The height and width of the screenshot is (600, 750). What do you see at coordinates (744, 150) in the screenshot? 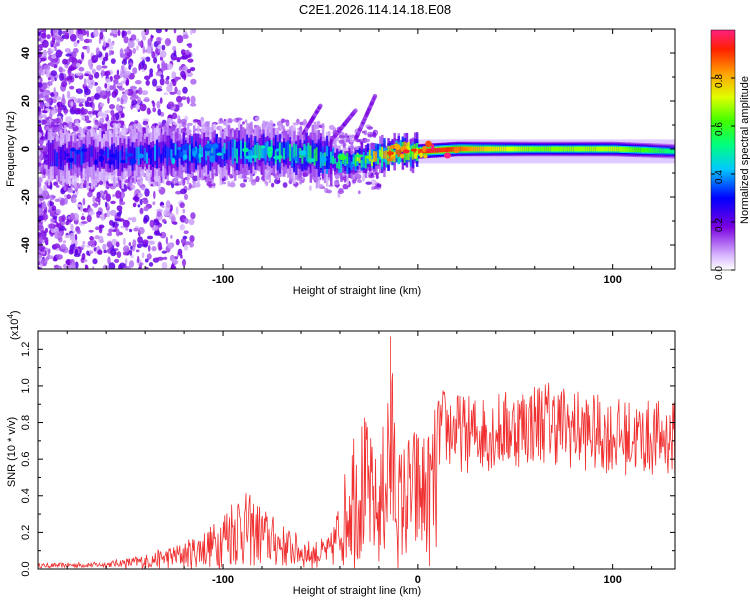
I see `colorbar-label: Normalized spectral amplitude` at bounding box center [744, 150].